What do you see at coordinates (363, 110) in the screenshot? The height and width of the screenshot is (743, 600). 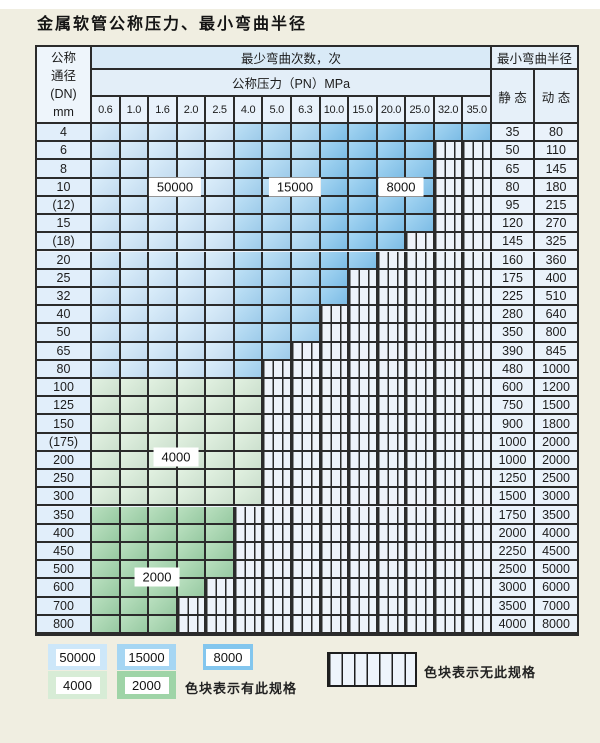 I see `pressure-header-cell: 15.0` at bounding box center [363, 110].